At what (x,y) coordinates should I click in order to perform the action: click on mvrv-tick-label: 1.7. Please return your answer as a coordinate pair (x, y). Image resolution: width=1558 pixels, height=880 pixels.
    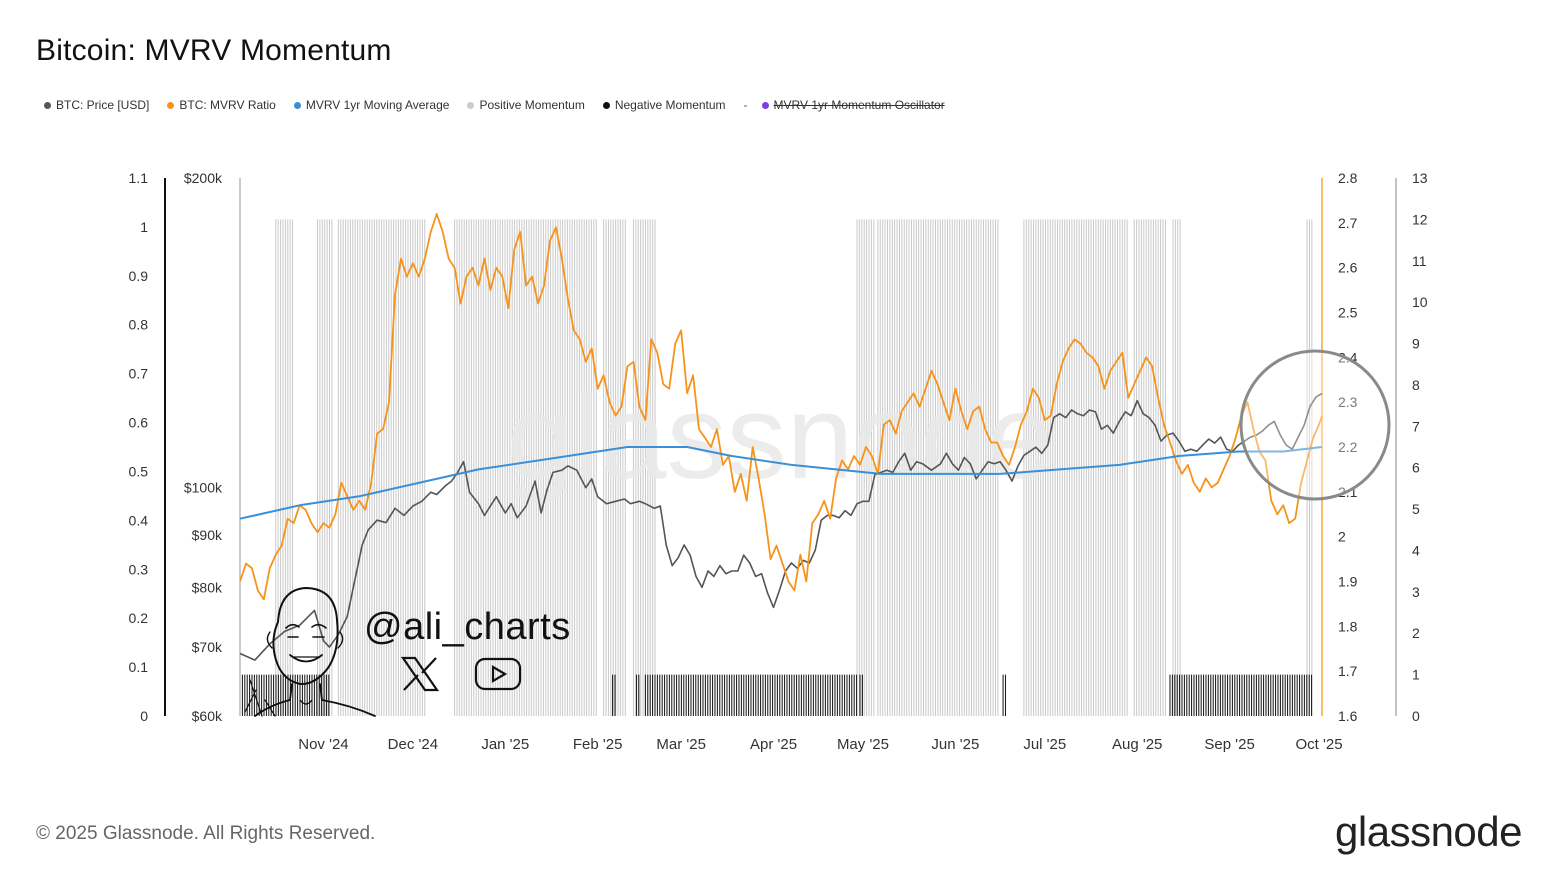
    Looking at the image, I should click on (1348, 671).